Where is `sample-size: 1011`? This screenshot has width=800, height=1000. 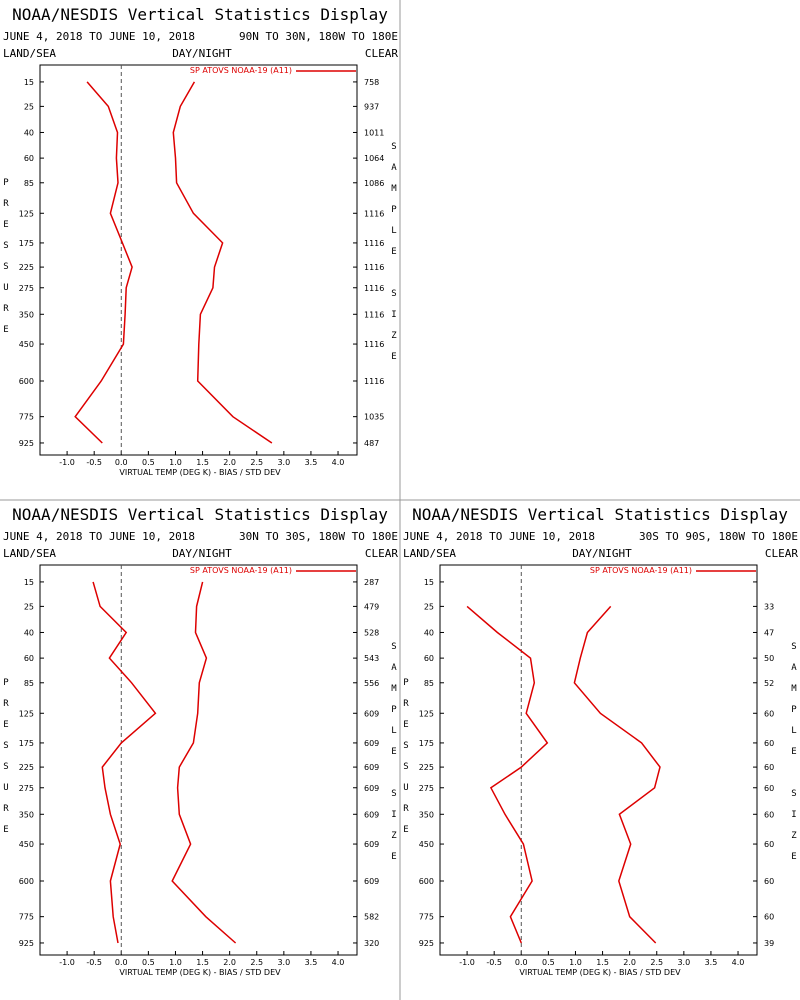
sample-size: 1011 is located at coordinates (374, 132).